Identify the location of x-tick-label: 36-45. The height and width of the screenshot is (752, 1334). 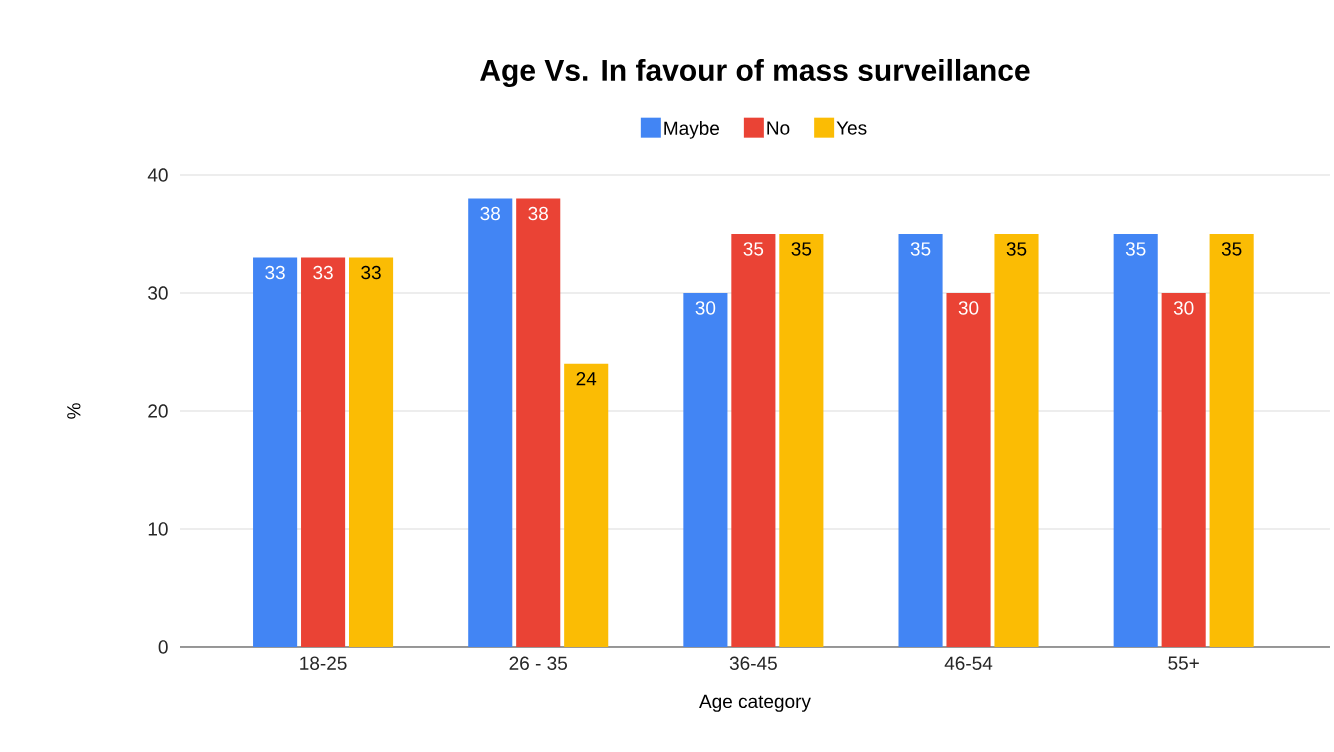
(753, 663).